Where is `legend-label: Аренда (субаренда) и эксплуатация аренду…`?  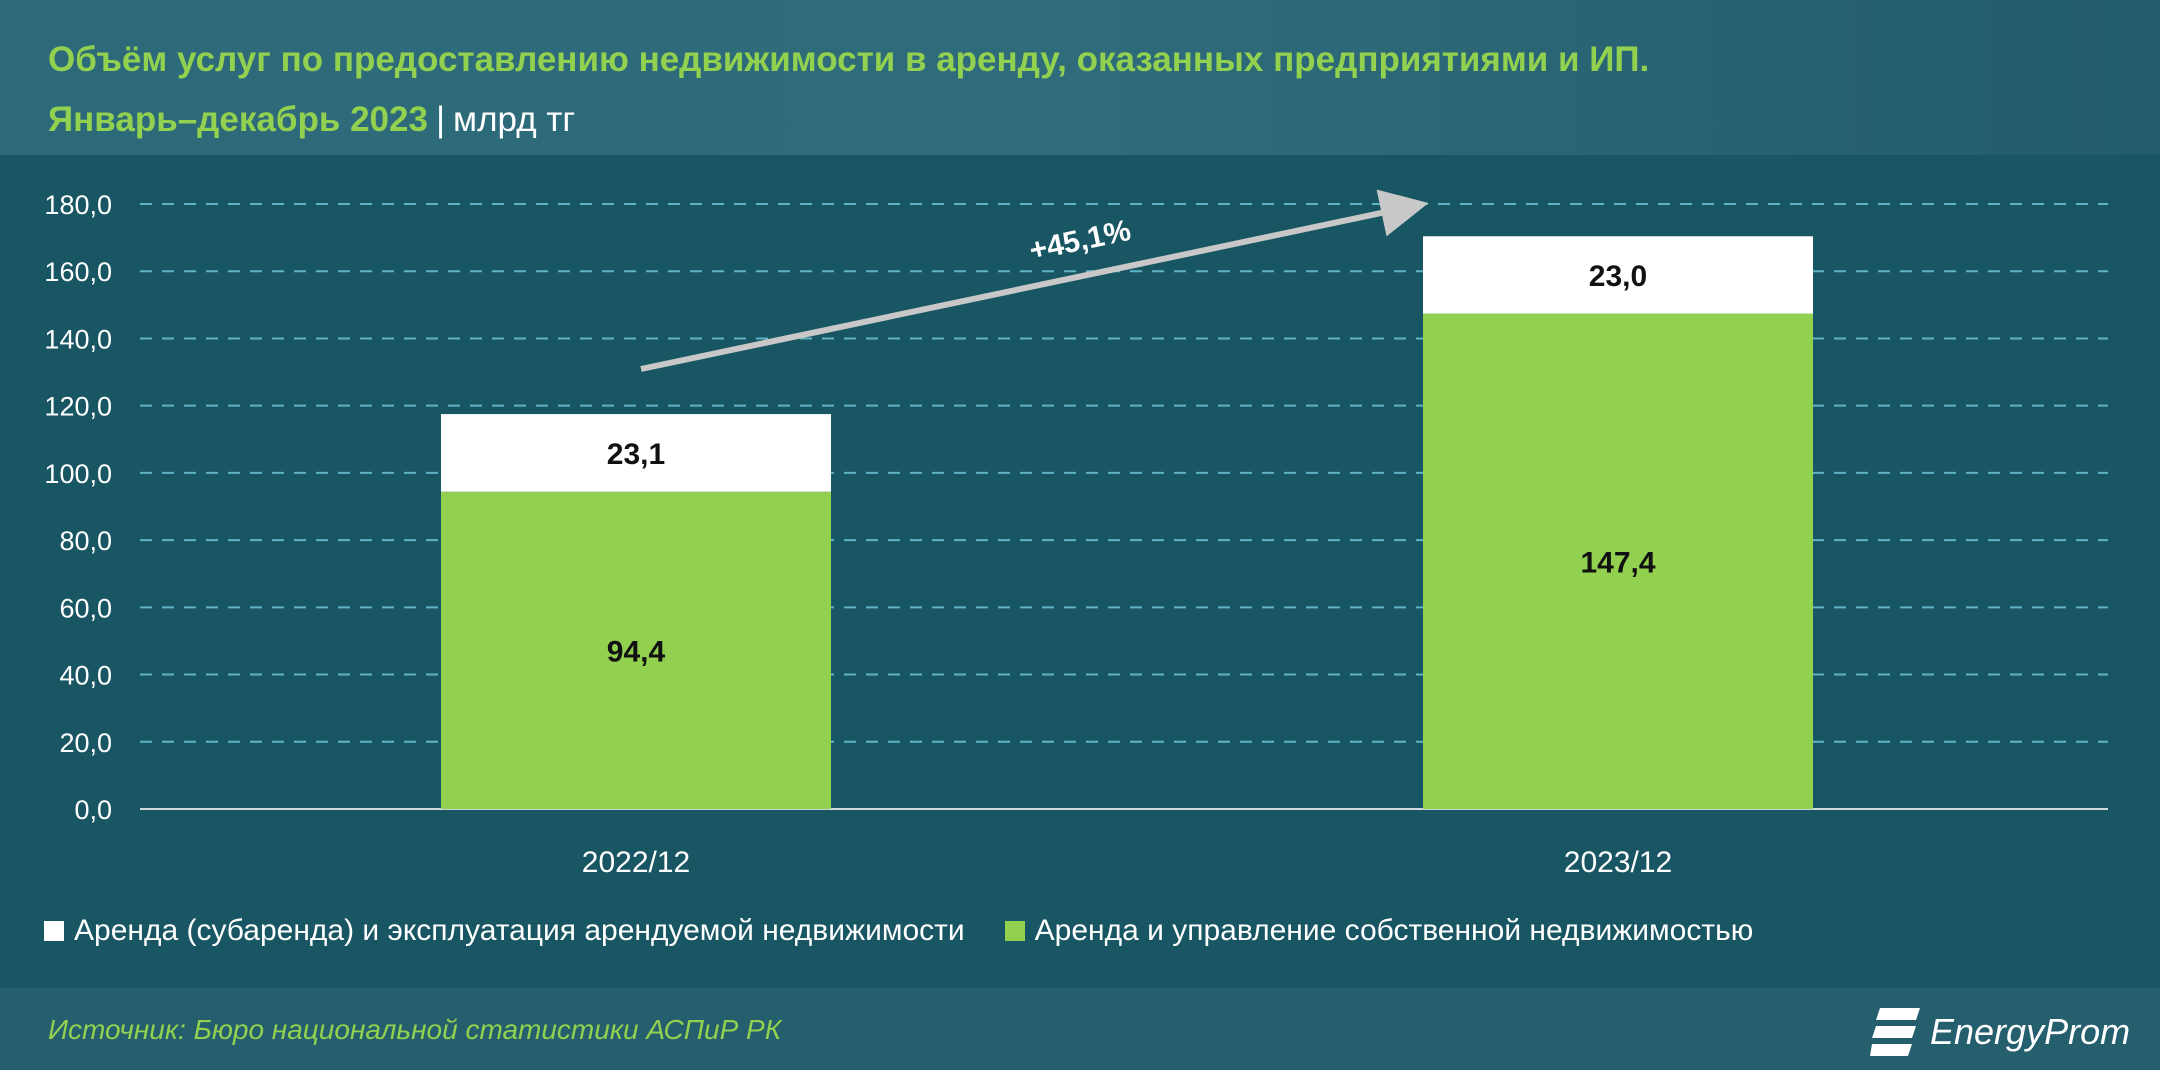
legend-label: Аренда (субаренда) и эксплуатация аренду… is located at coordinates (519, 930).